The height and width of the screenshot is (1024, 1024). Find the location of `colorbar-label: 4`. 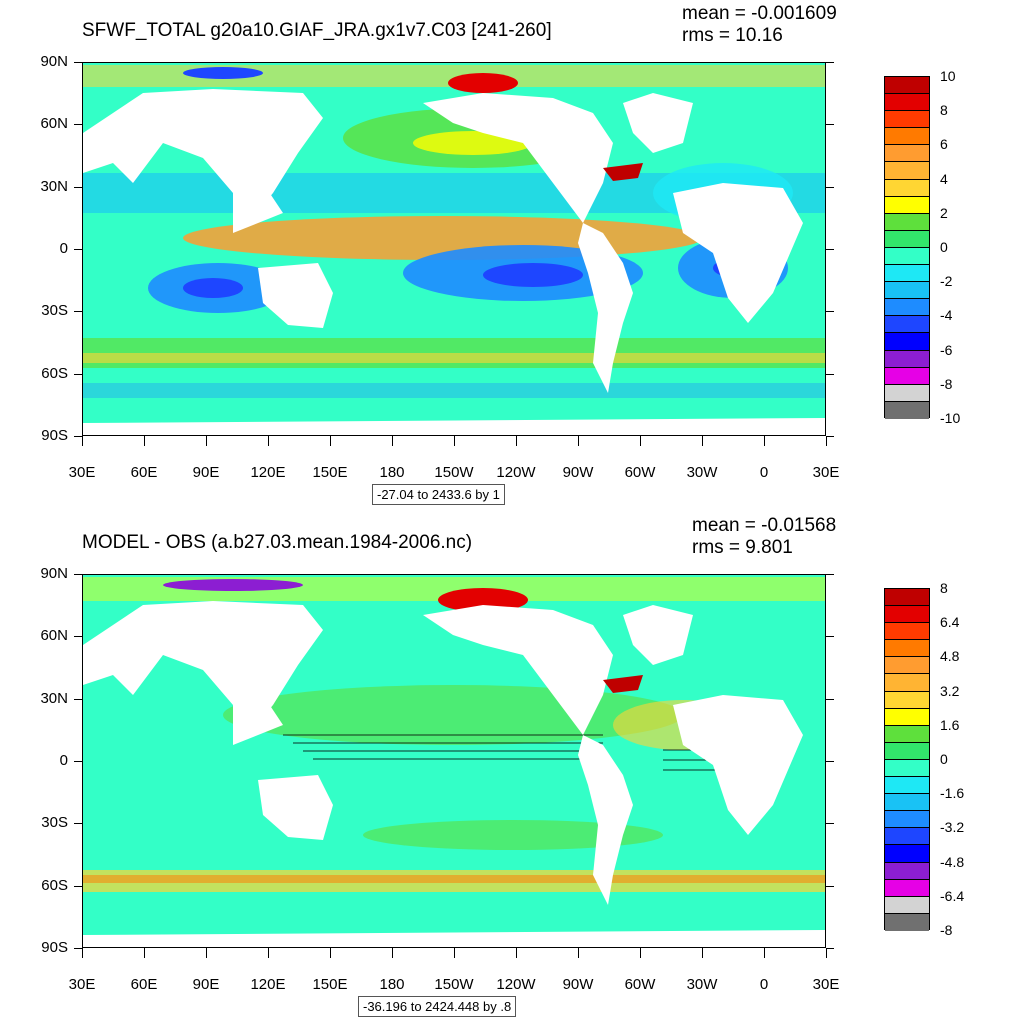

colorbar-label: 4 is located at coordinates (944, 178).